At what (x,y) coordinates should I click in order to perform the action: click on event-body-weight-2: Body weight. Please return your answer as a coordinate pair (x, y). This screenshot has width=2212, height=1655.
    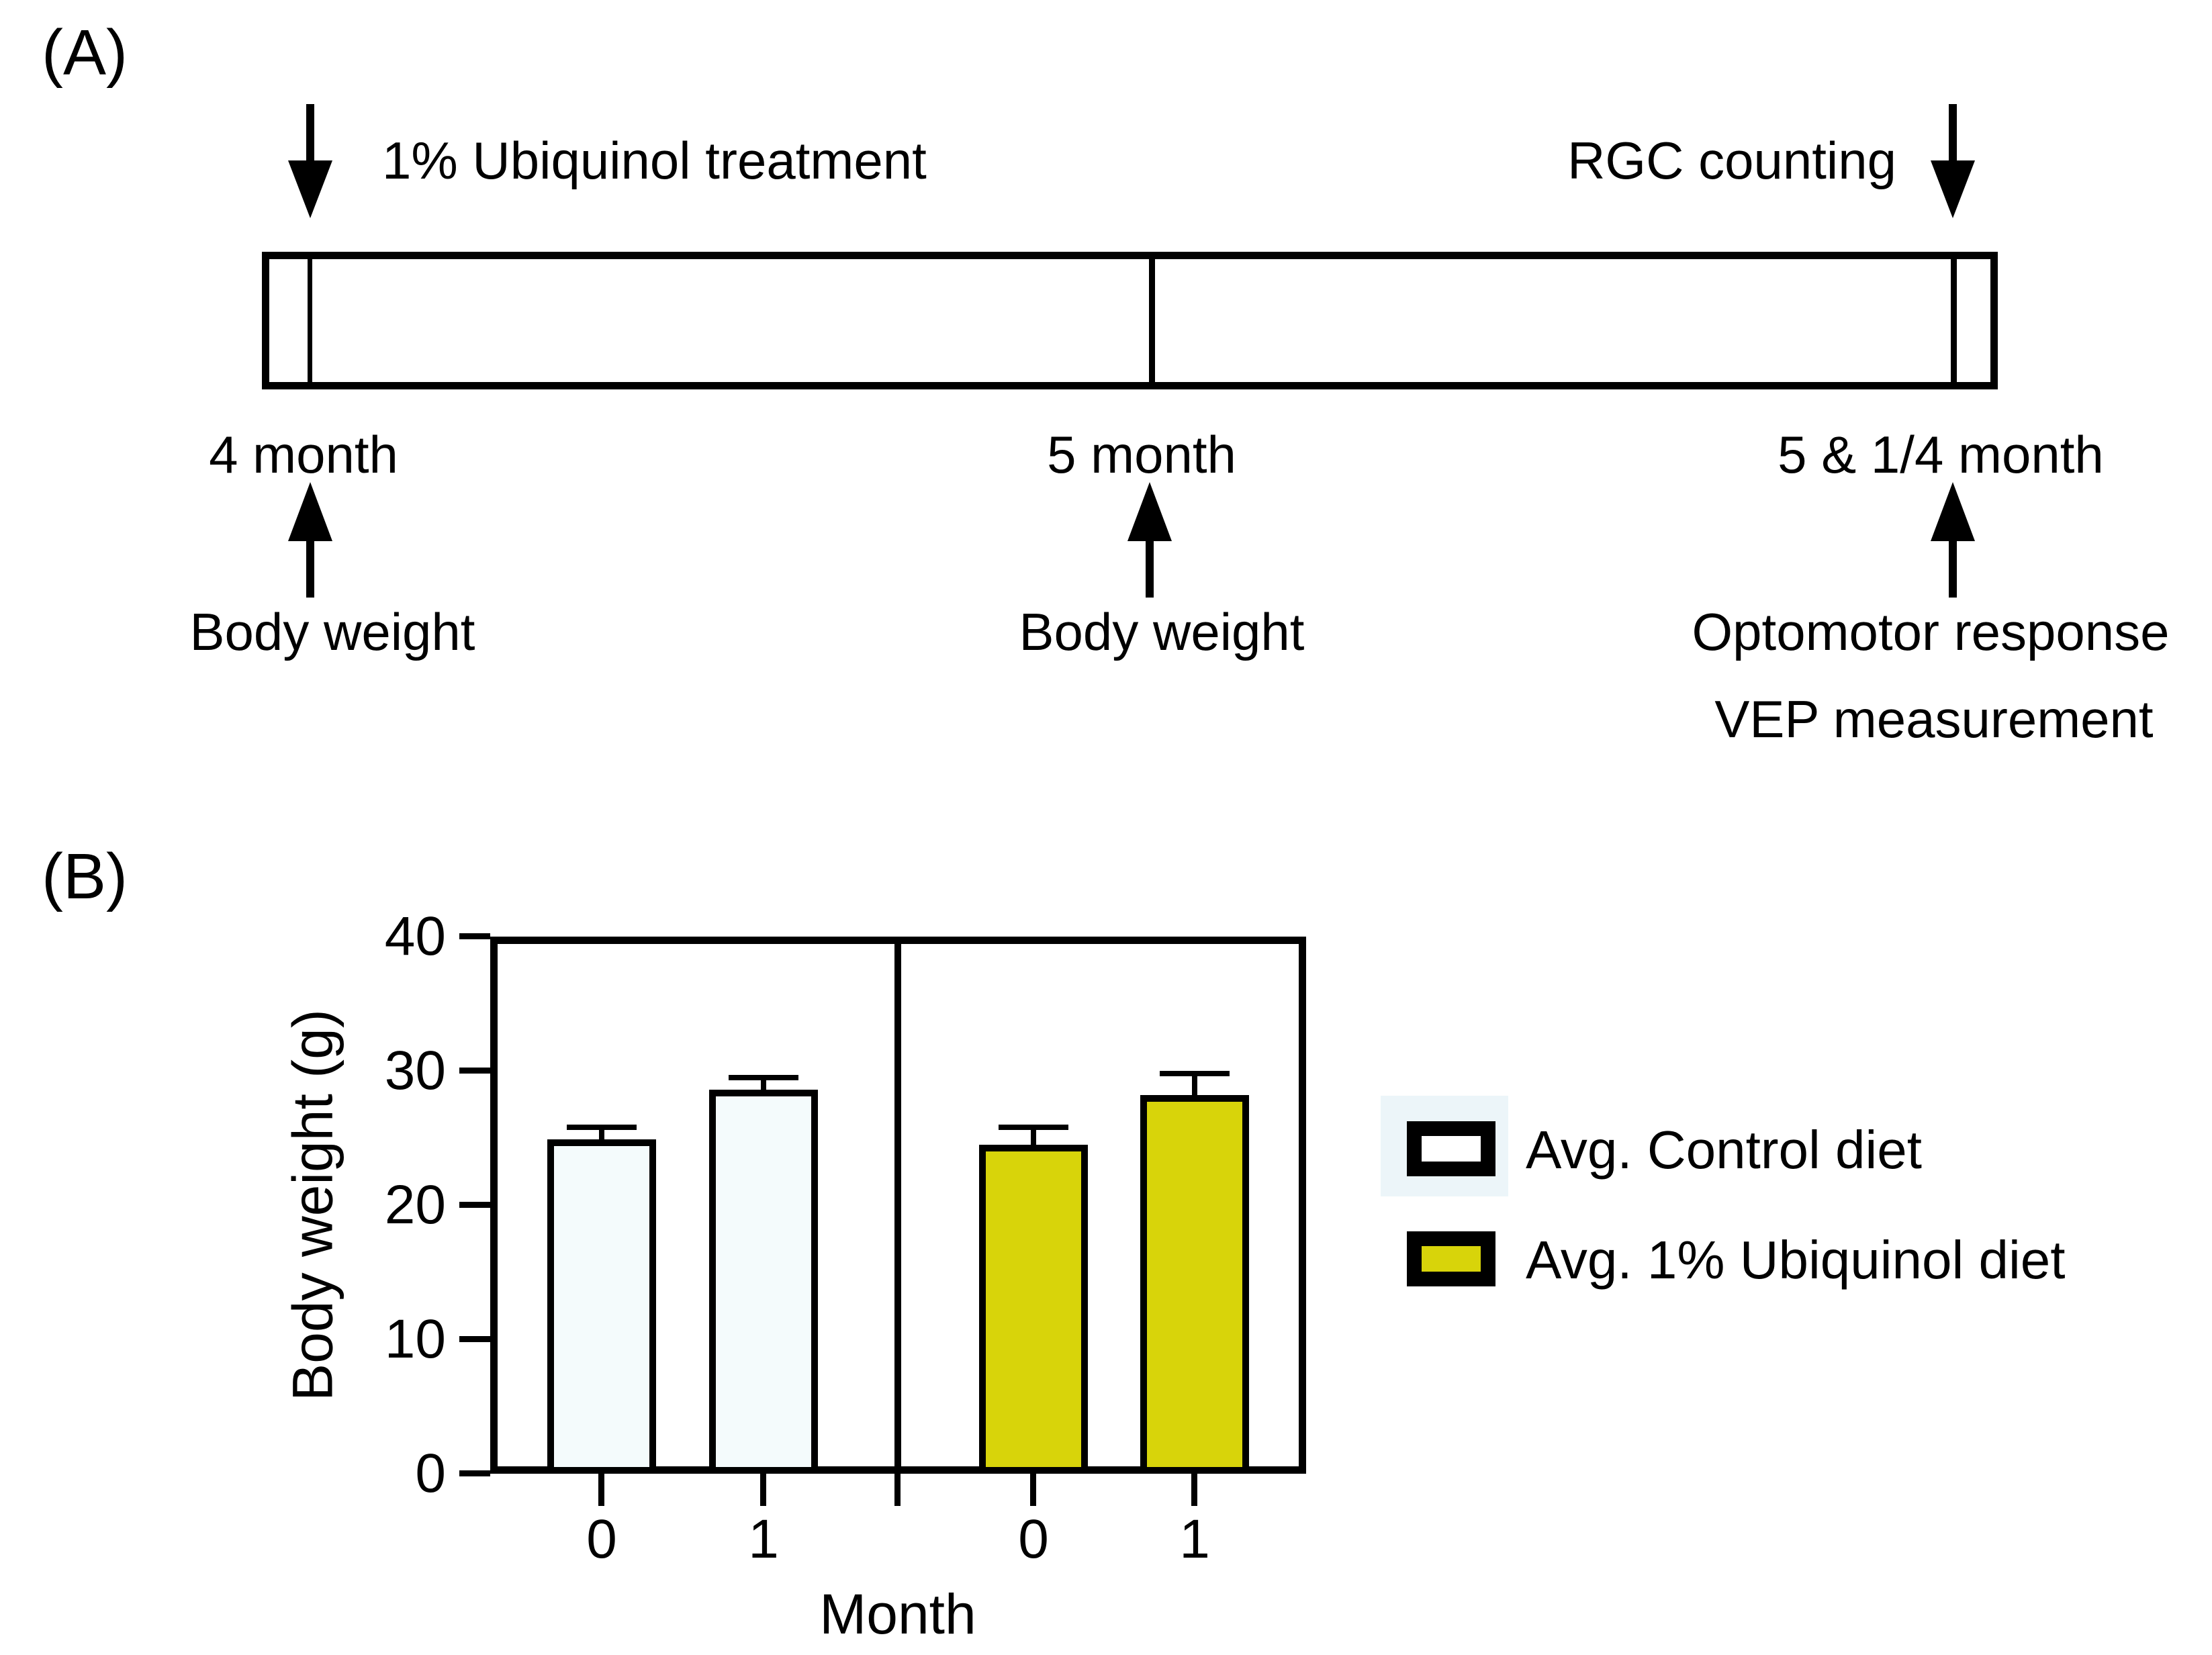
    Looking at the image, I should click on (1162, 631).